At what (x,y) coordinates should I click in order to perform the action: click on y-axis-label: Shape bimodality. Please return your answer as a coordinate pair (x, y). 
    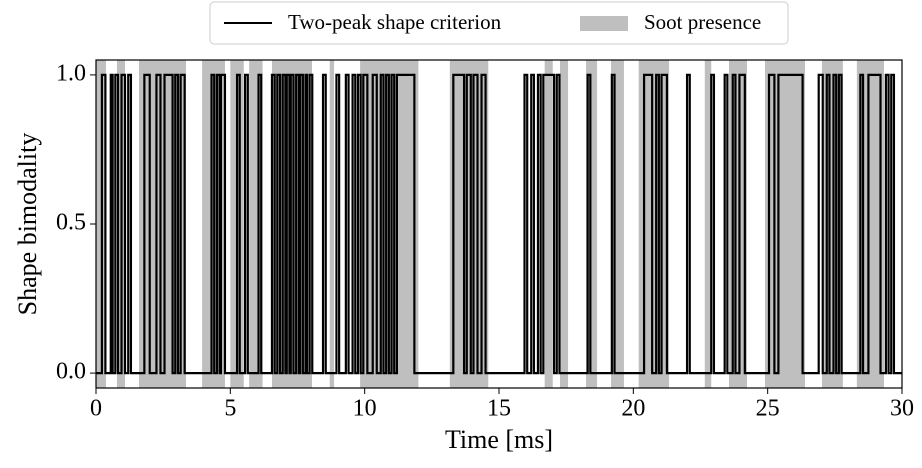
    Looking at the image, I should click on (27, 224).